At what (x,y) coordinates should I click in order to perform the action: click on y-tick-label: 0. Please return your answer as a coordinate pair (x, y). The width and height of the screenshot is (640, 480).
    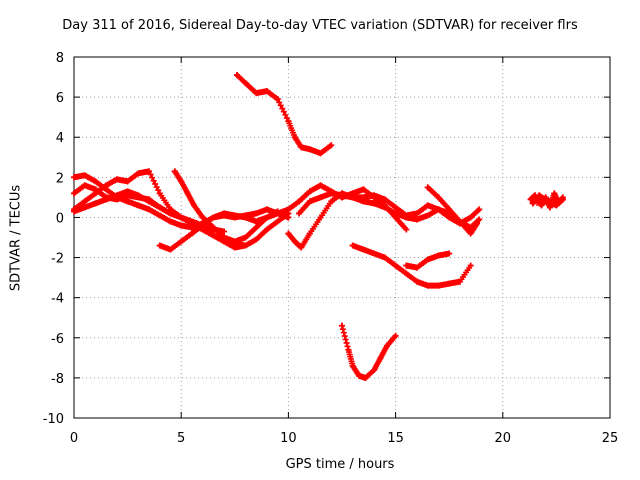
    Looking at the image, I should click on (60, 218).